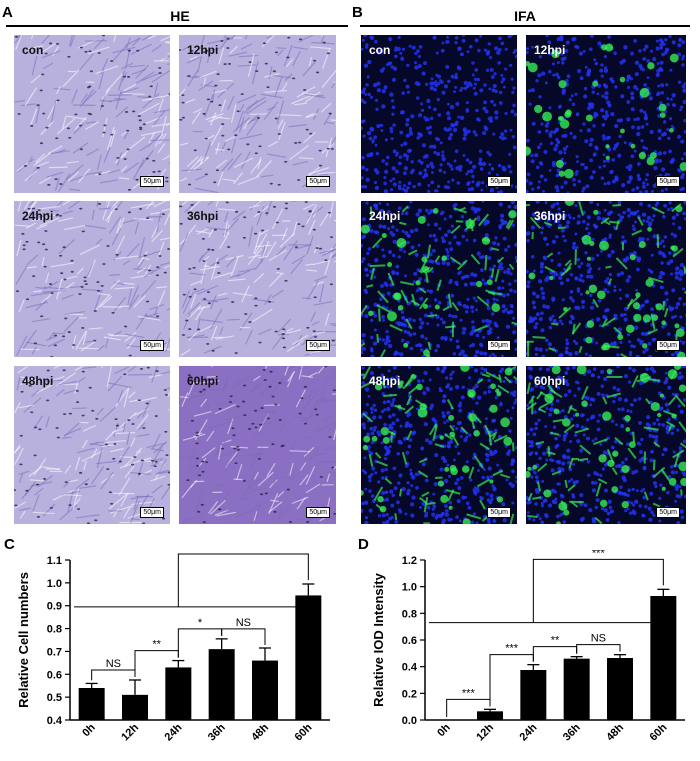 The height and width of the screenshot is (761, 700). What do you see at coordinates (363, 544) in the screenshot?
I see `panel-d-letter: D` at bounding box center [363, 544].